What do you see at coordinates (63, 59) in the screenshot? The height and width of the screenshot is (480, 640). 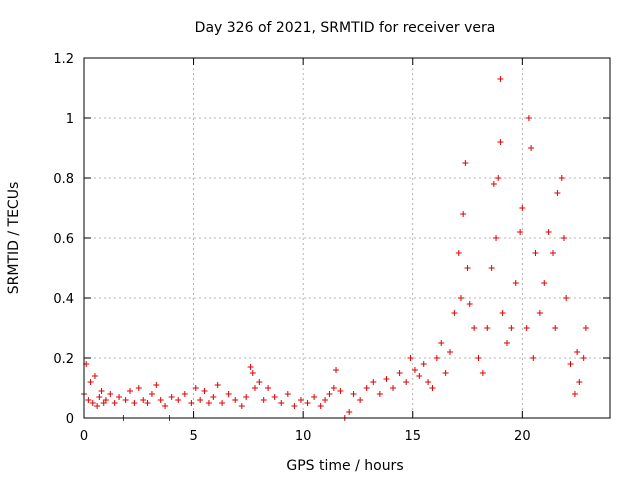 I see `y-tick-label: 1.2` at bounding box center [63, 59].